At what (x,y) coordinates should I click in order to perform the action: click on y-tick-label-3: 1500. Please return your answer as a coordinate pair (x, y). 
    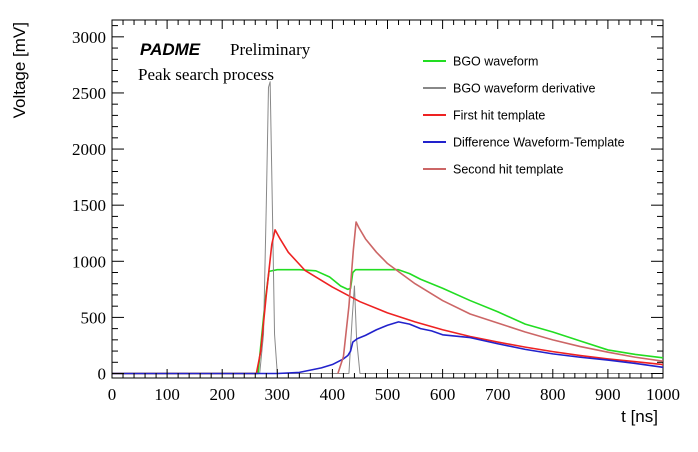
    Looking at the image, I should click on (89, 205).